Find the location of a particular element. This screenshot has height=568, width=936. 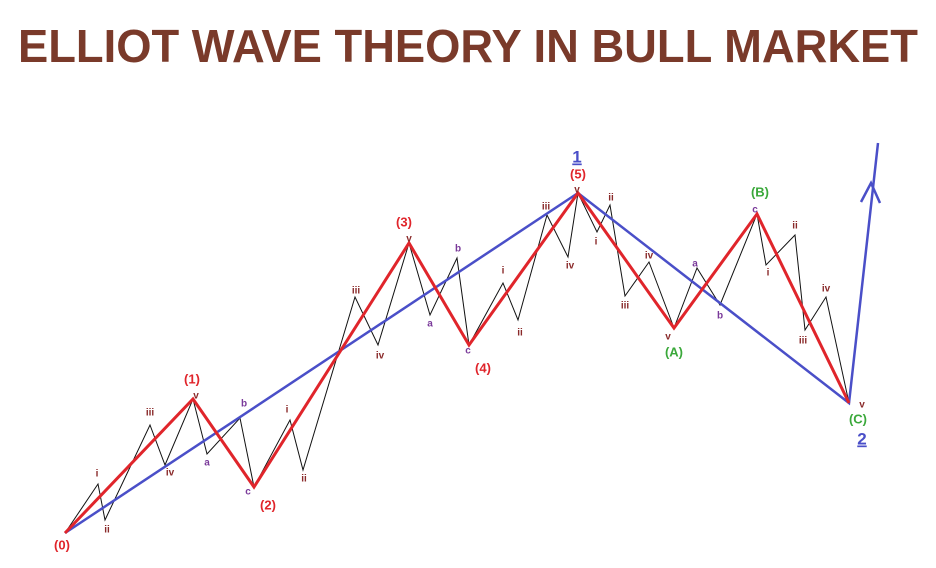

wave-label: (4) is located at coordinates (483, 367).